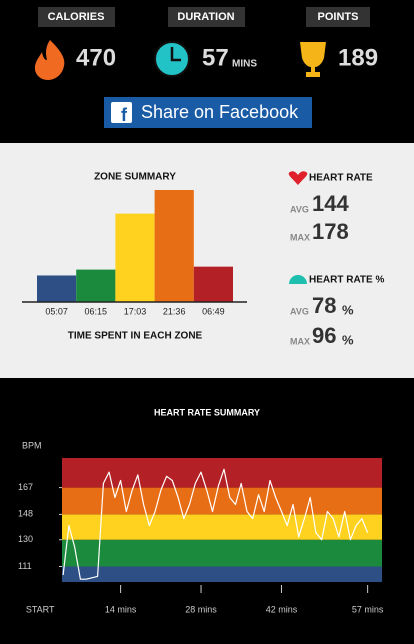 The height and width of the screenshot is (644, 414). What do you see at coordinates (368, 609) in the screenshot?
I see `x-tick-label: 57 mins` at bounding box center [368, 609].